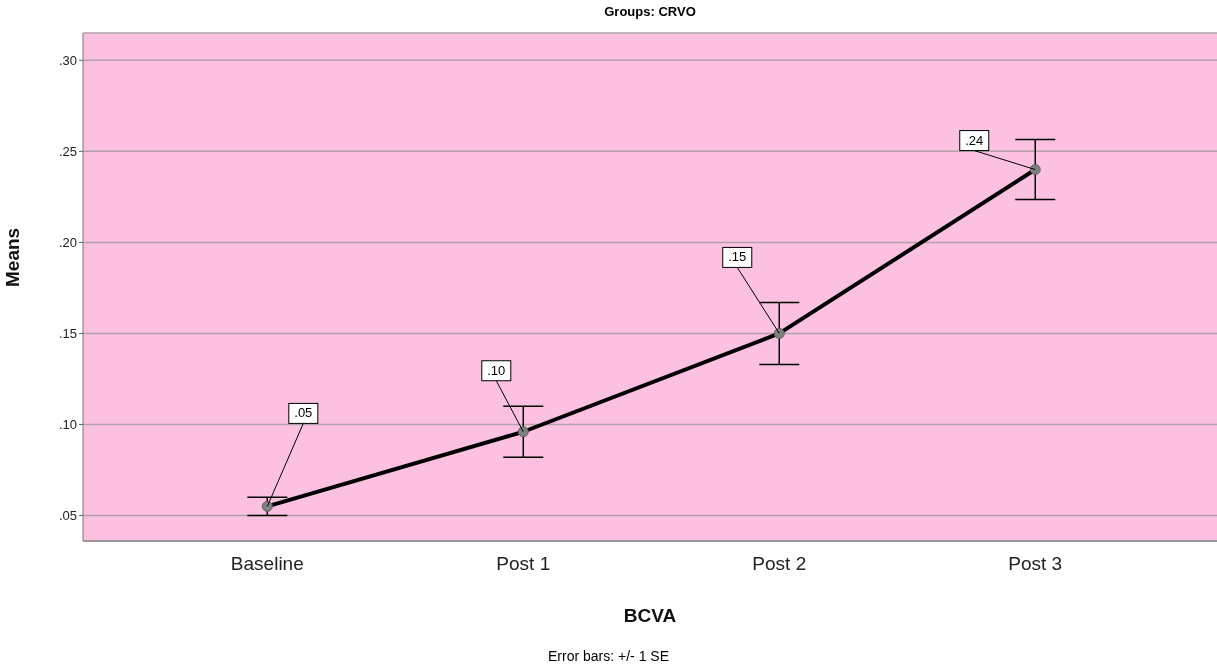 This screenshot has width=1217, height=671. I want to click on y-axis-title: Means, so click(12, 257).